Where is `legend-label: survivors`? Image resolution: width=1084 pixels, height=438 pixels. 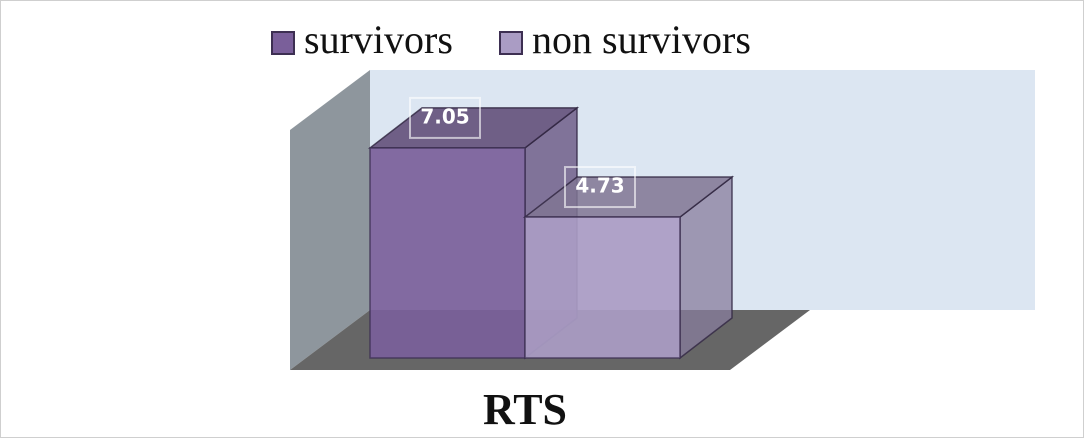 legend-label: survivors is located at coordinates (378, 39).